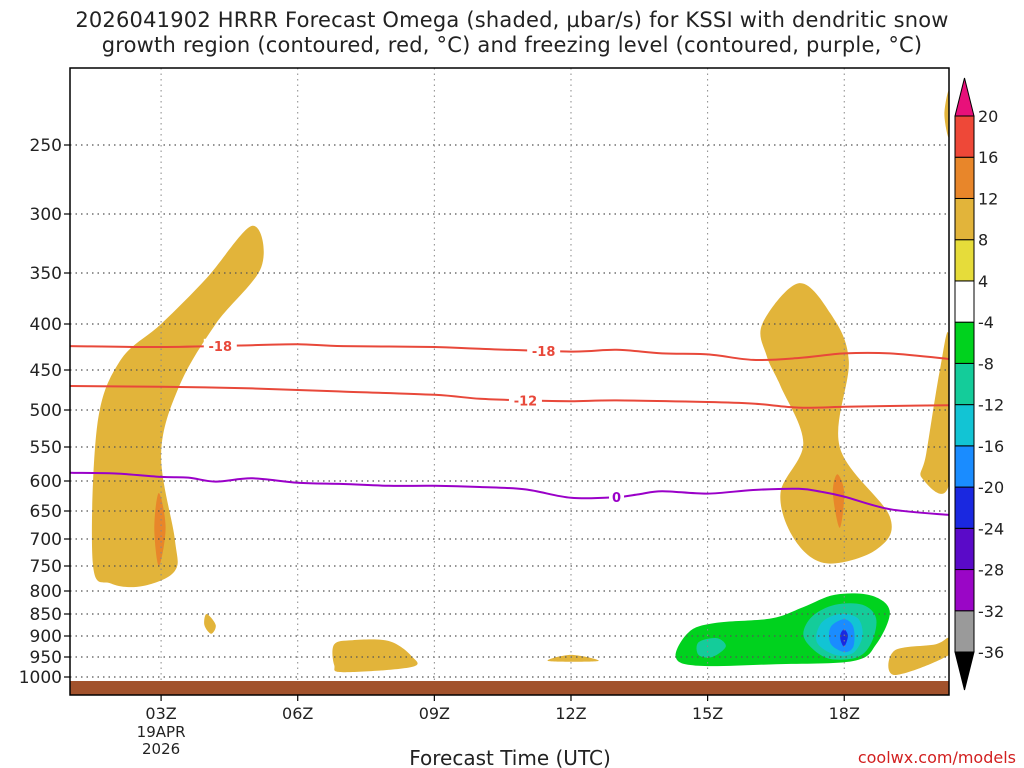  What do you see at coordinates (707, 713) in the screenshot?
I see `x-tick-label: 15Z` at bounding box center [707, 713].